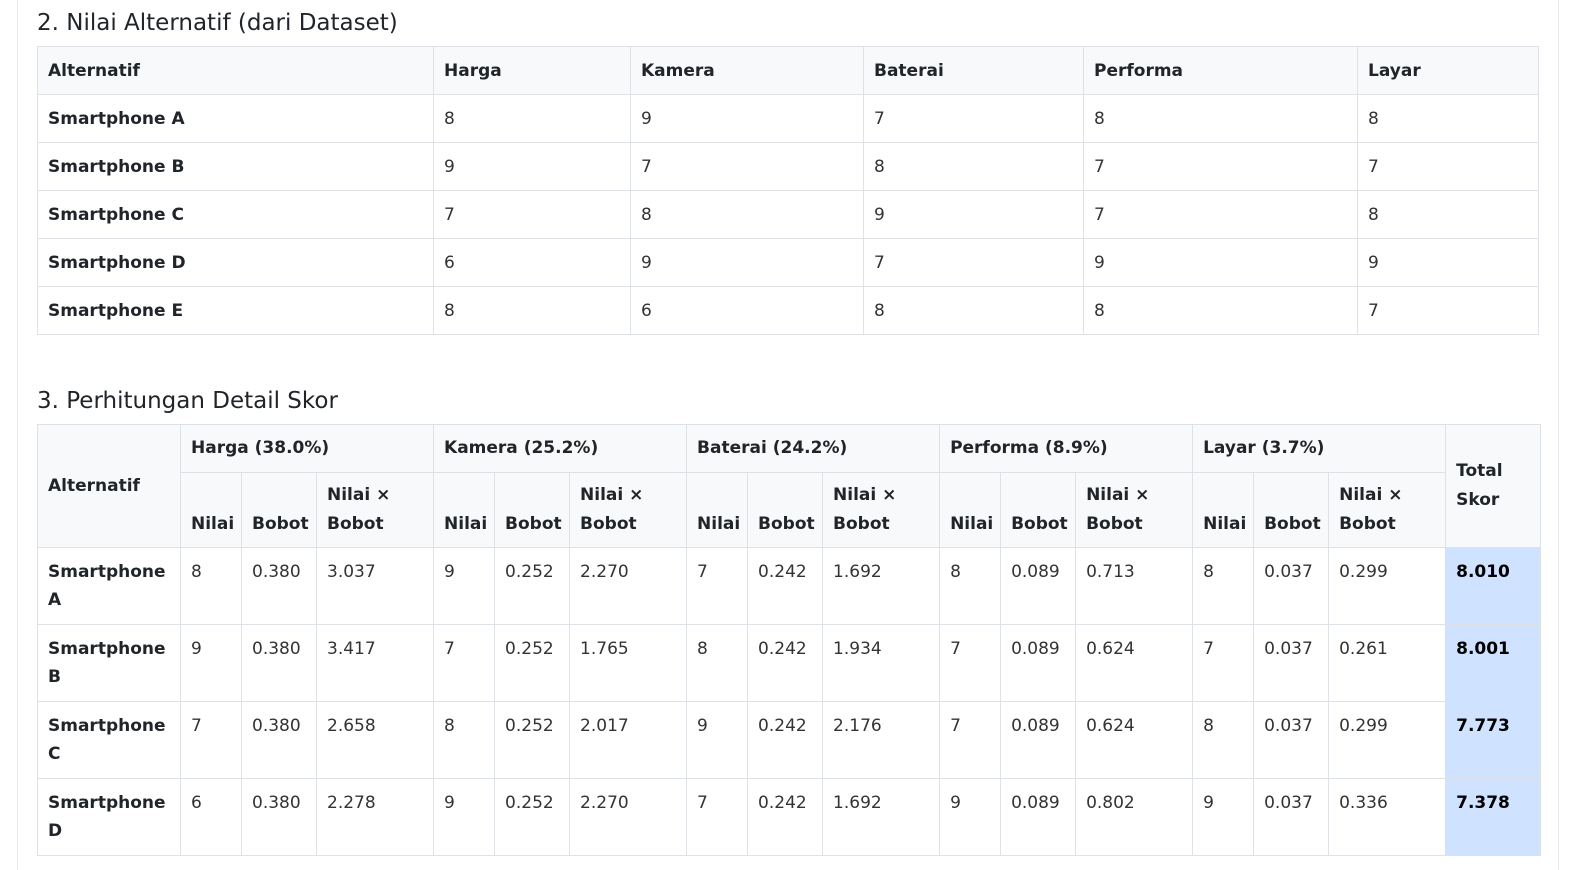 The image size is (1582, 870). I want to click on weighted-value-cell: 2.017, so click(628, 740).